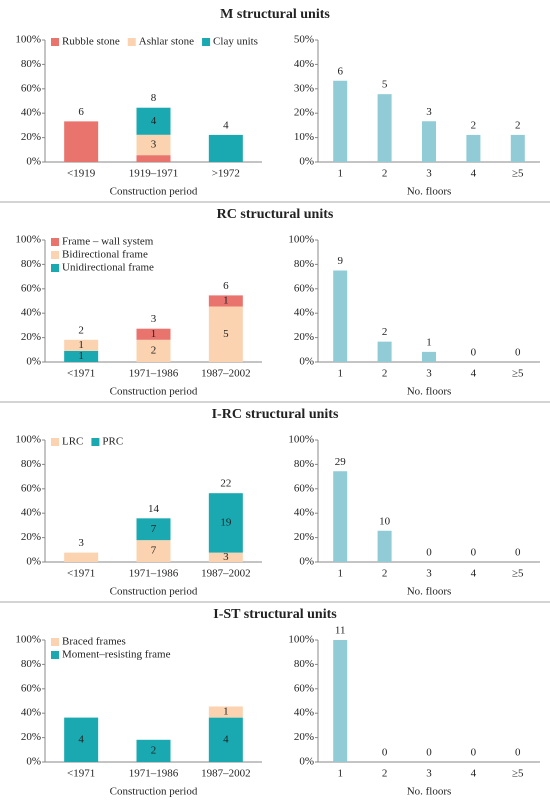  Describe the element at coordinates (81, 330) in the screenshot. I see `total-label: 2` at that location.